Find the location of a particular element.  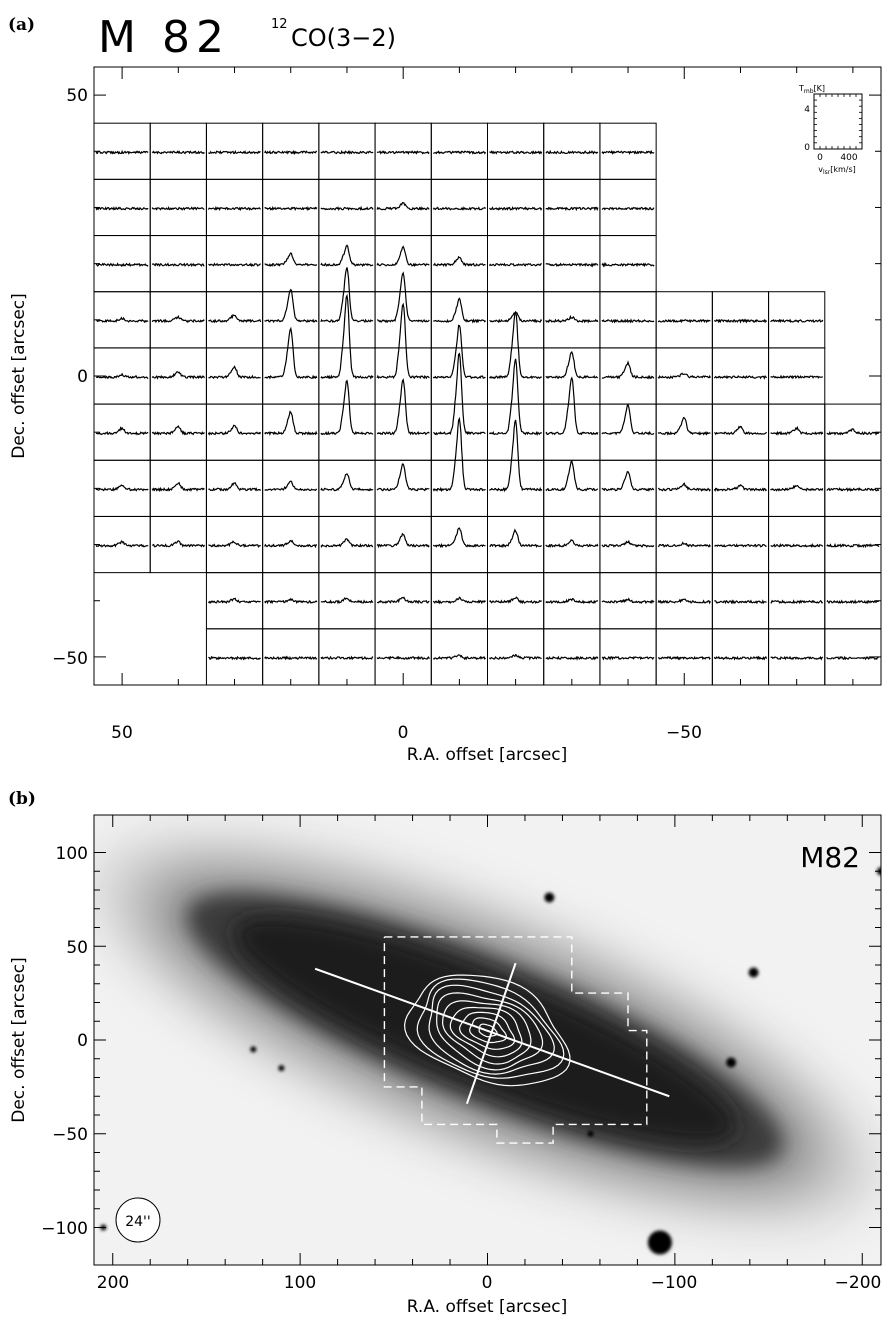

panel-b-source: M82 is located at coordinates (830, 857).